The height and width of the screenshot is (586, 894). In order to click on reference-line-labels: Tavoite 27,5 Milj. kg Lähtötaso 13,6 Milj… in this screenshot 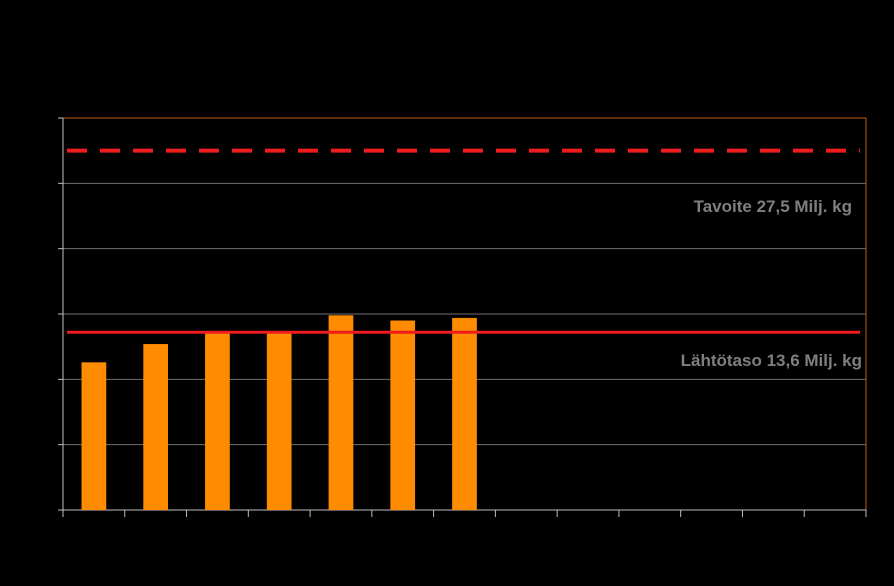, I will do `click(771, 283)`.